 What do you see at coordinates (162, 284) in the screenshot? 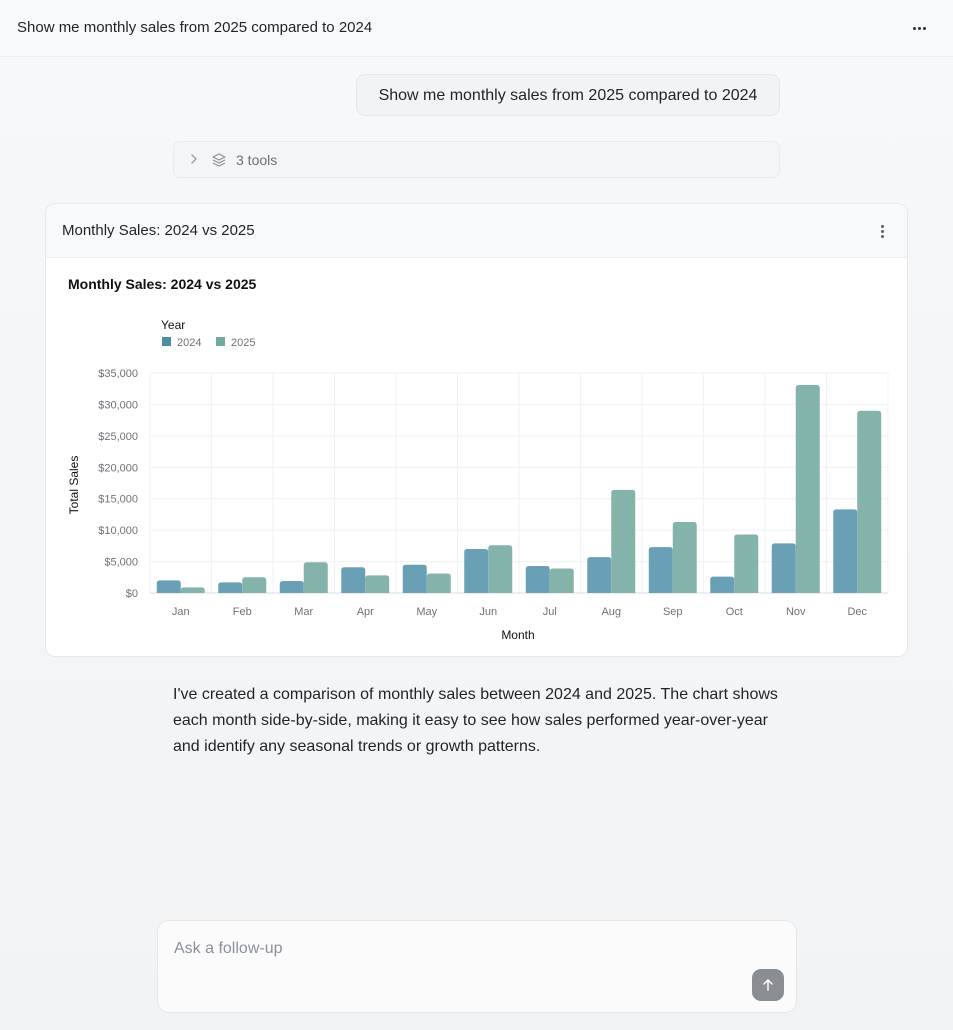
I see `chart-title: Monthly Sales: 2024 vs 2025` at bounding box center [162, 284].